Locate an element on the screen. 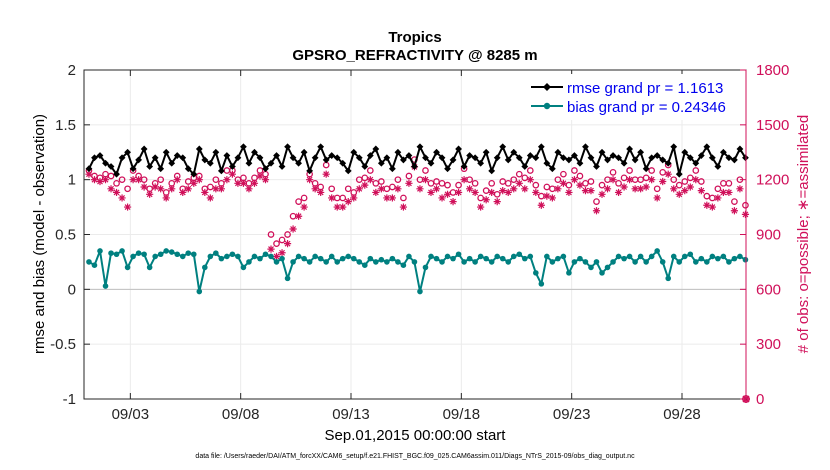  x-tick-label: 09/13 is located at coordinates (351, 414).